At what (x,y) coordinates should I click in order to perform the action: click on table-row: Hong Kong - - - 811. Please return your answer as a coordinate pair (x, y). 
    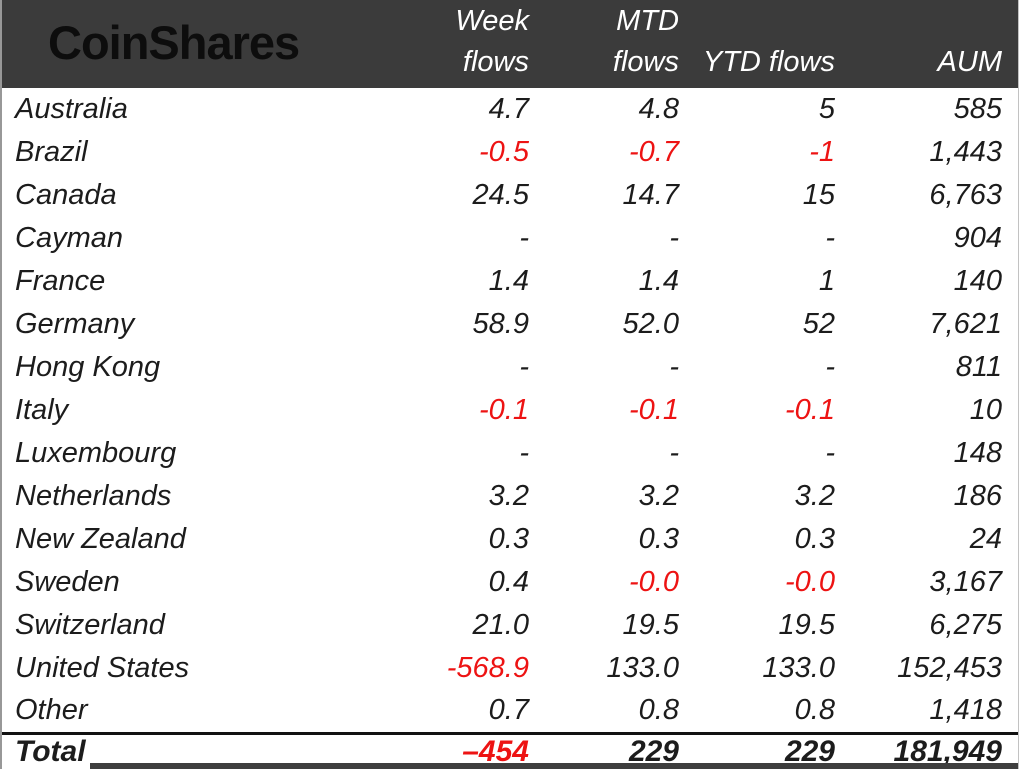
    Looking at the image, I should click on (510, 367).